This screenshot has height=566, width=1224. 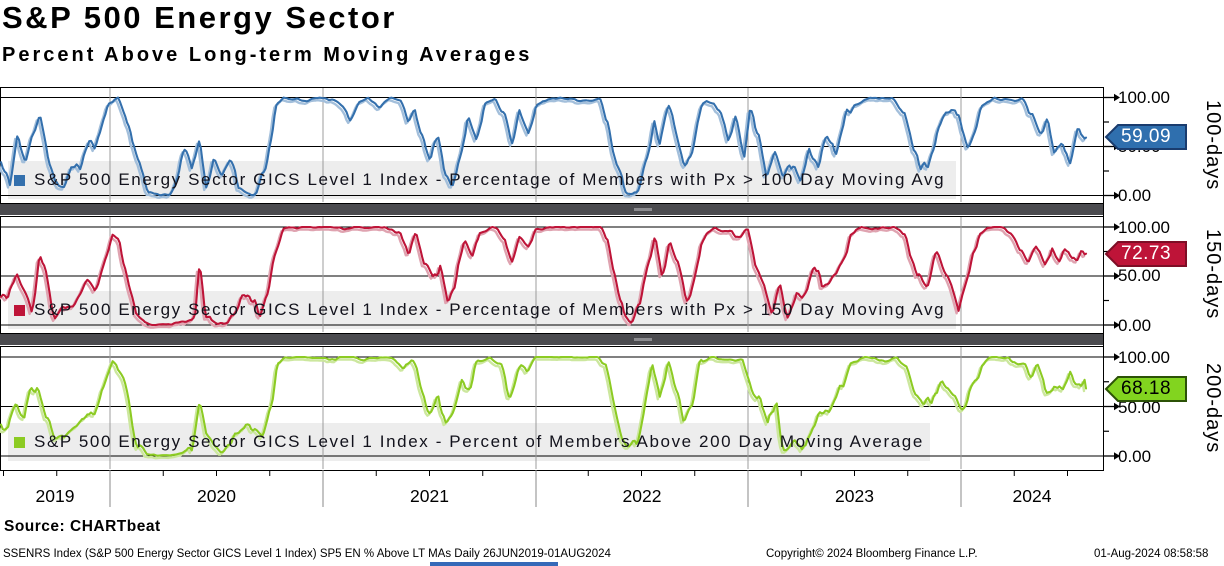 I want to click on legend-swatch-red-icon, so click(x=19, y=310).